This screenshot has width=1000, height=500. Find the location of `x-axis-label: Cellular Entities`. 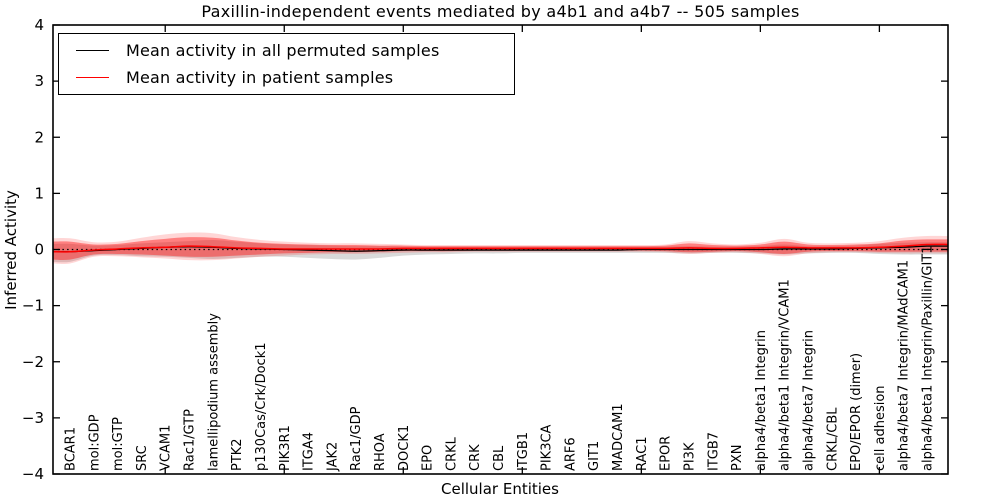

x-axis-label: Cellular Entities is located at coordinates (500, 489).